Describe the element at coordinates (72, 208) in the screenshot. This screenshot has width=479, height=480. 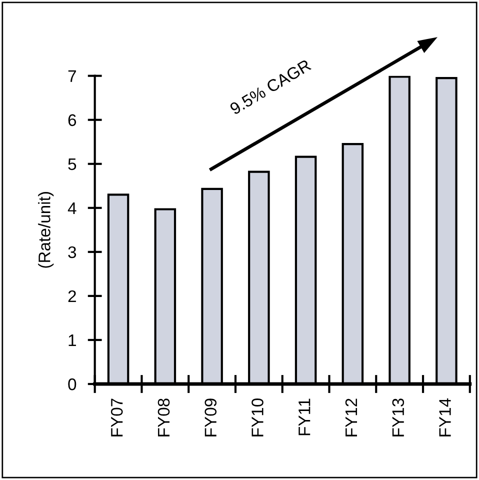
I see `y-tick-label: 4` at that location.